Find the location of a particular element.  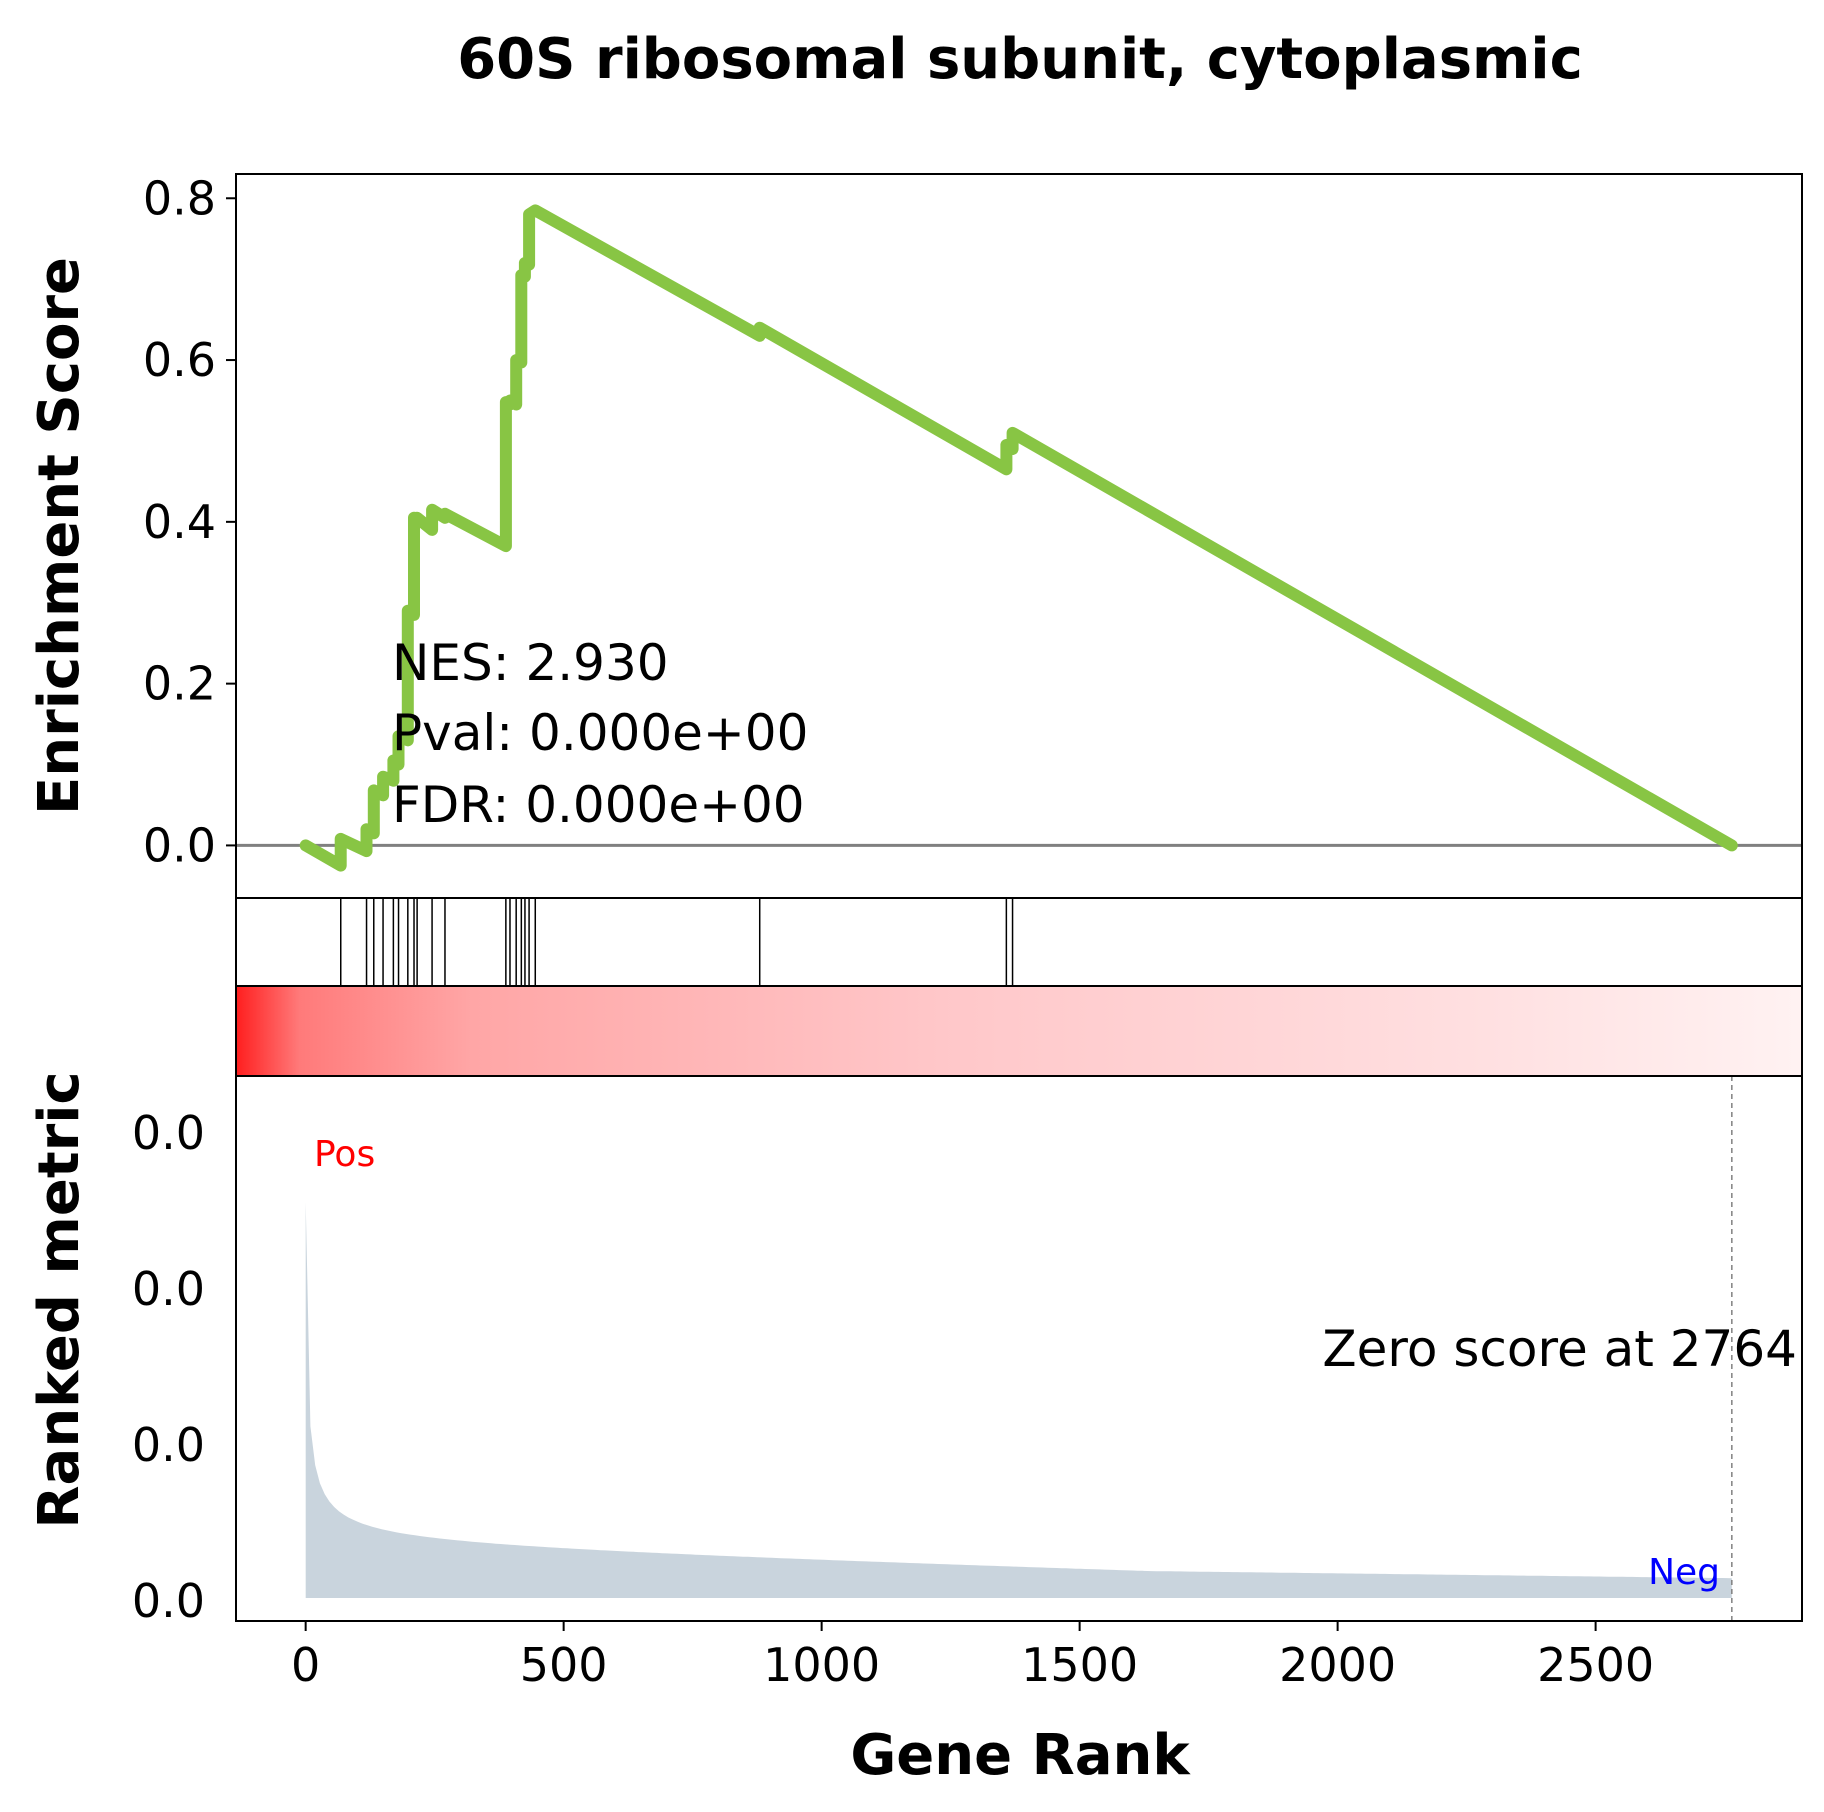

pval-annotation: Pval: 0.000e+00 is located at coordinates (600, 733).